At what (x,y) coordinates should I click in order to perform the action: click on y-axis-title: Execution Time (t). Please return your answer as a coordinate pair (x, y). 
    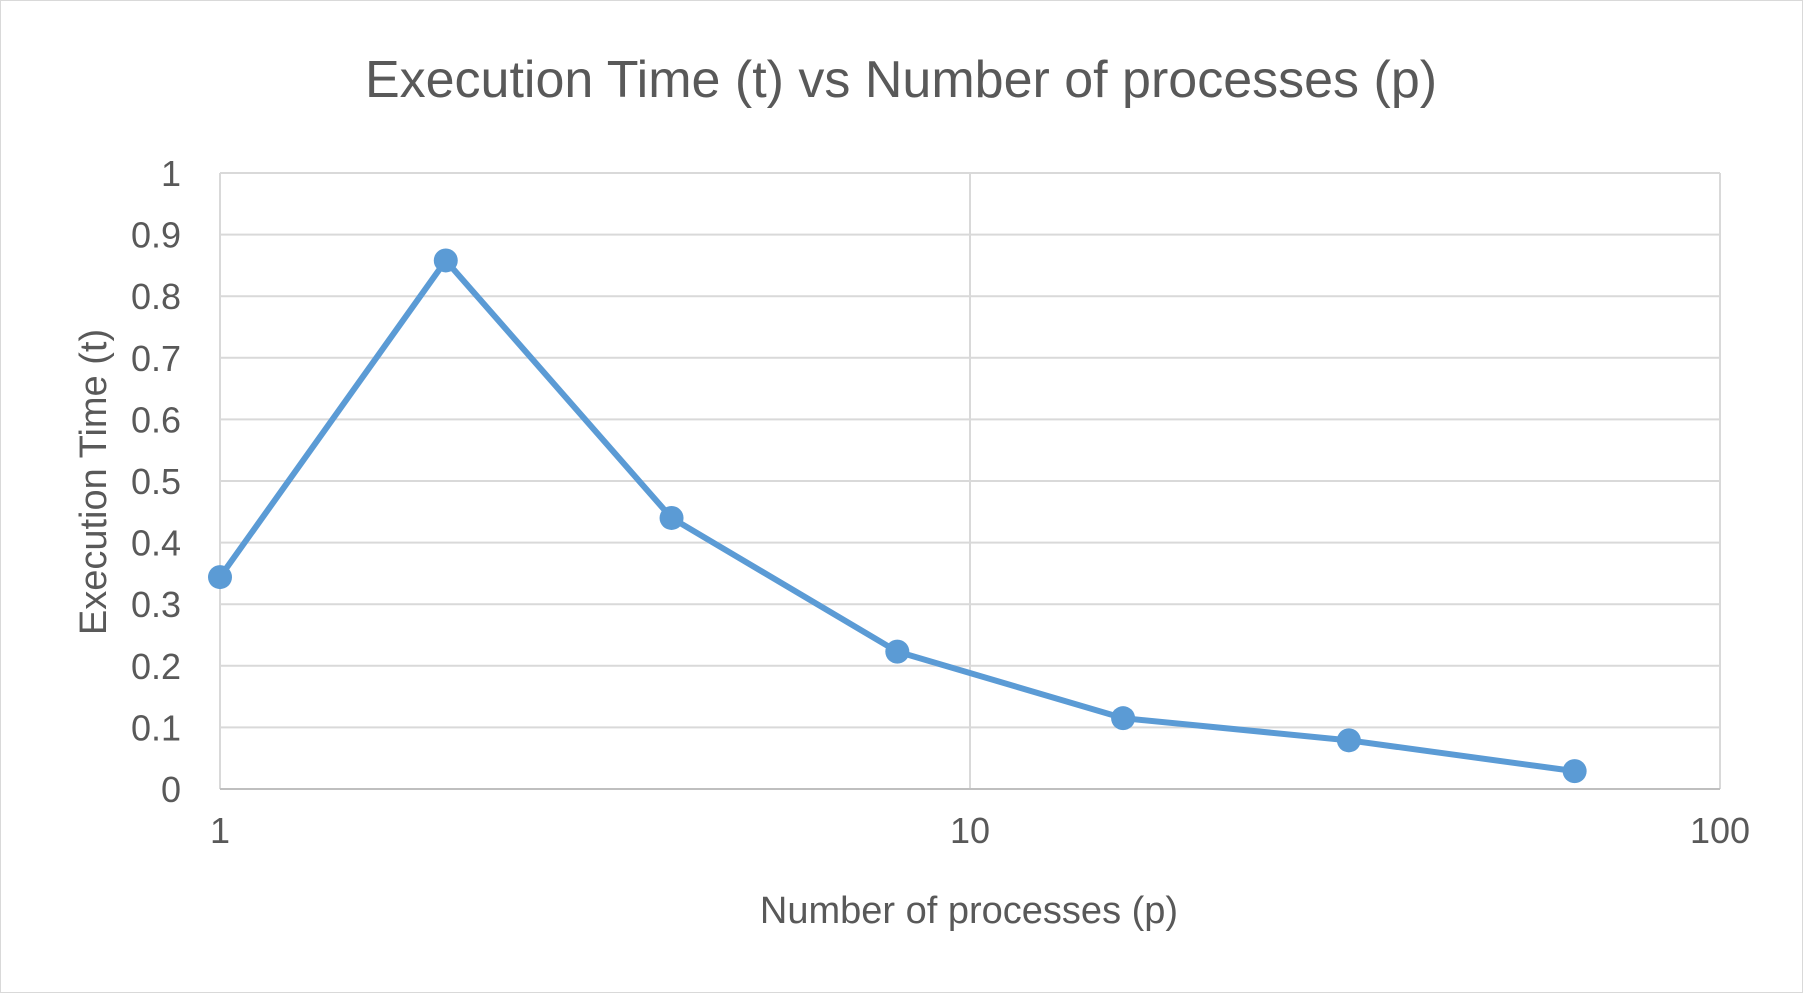
    Looking at the image, I should click on (94, 482).